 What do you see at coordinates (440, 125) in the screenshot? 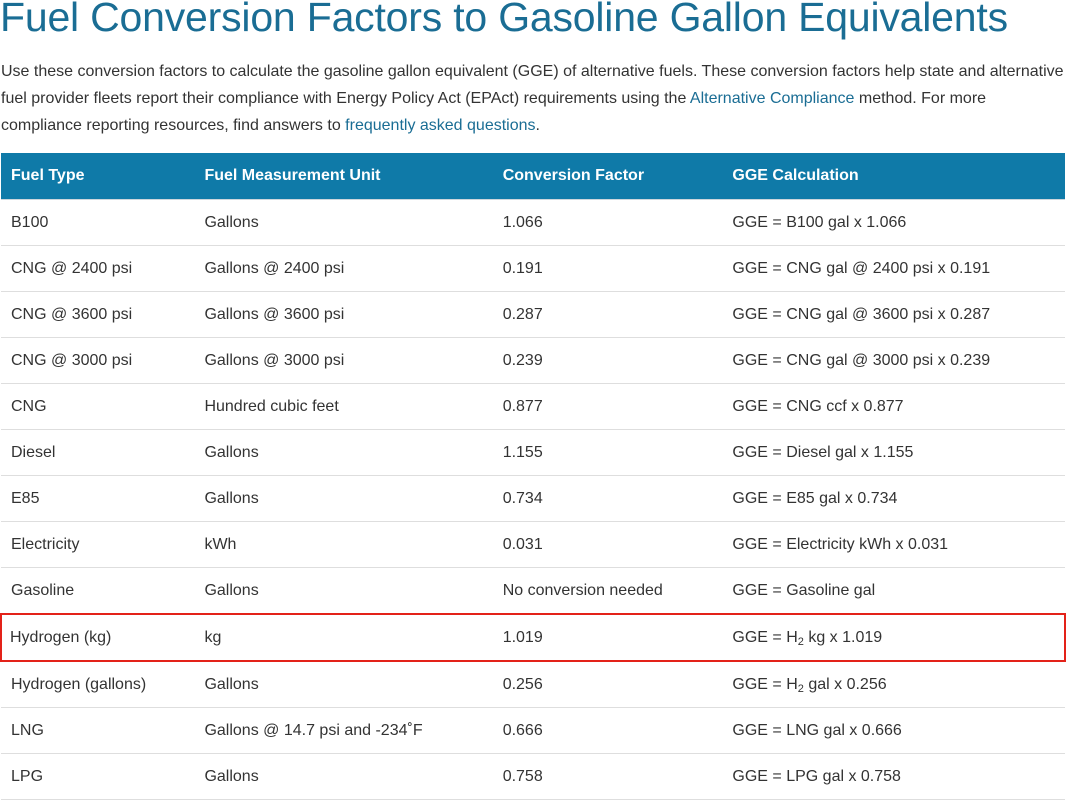
I see `faq-link: frequently asked questions` at bounding box center [440, 125].